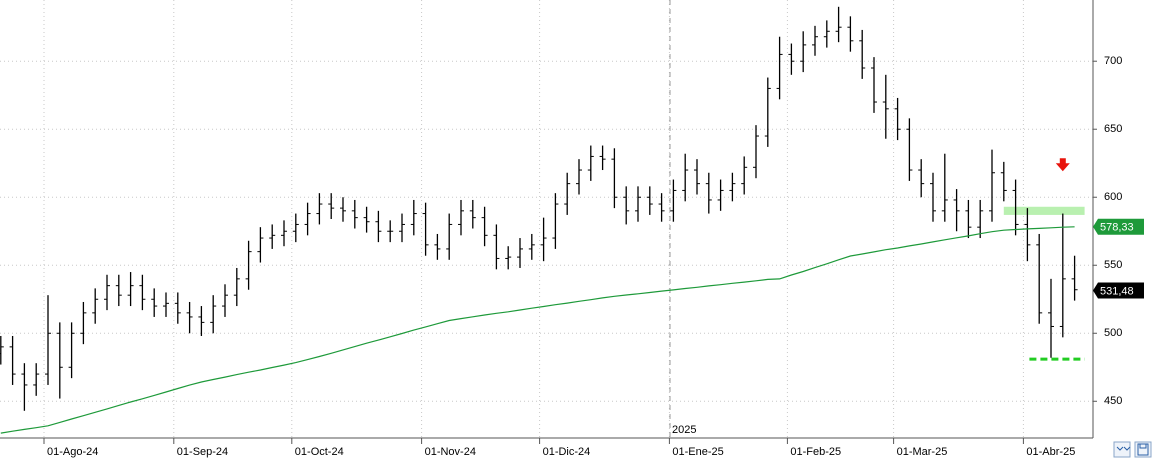  I want to click on resistance-band, so click(1044, 210).